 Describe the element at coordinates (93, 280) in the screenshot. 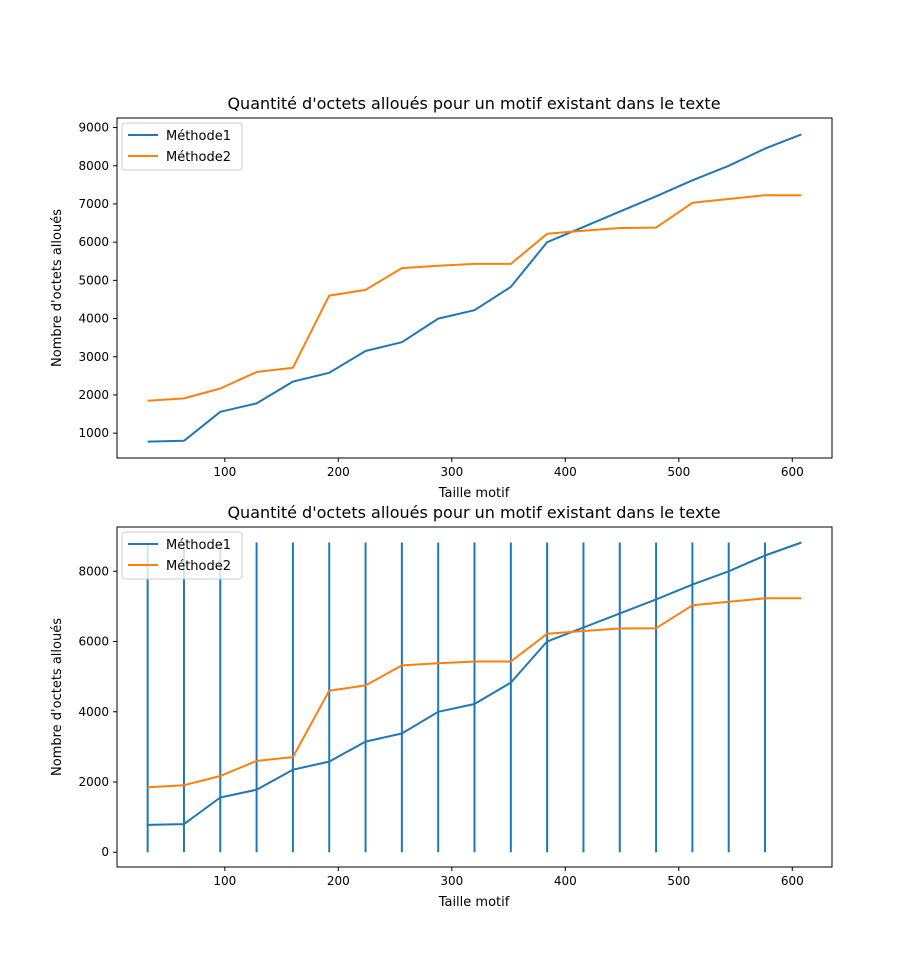

I see `y-tick-label: 5000` at that location.